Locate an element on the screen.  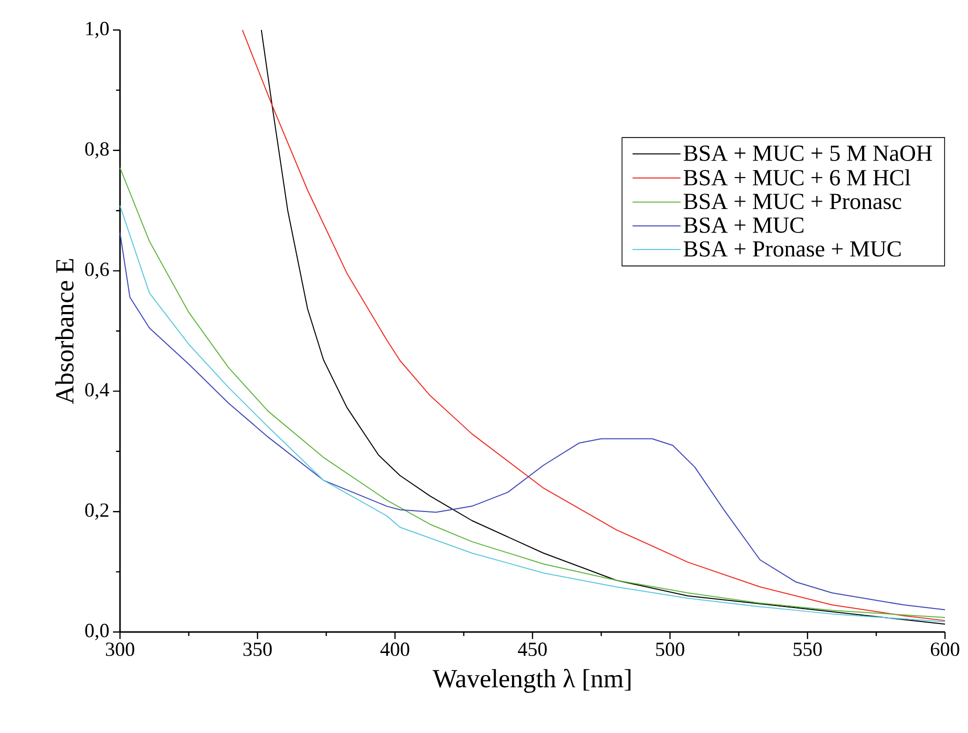
x-tick-label: 350 is located at coordinates (257, 649).